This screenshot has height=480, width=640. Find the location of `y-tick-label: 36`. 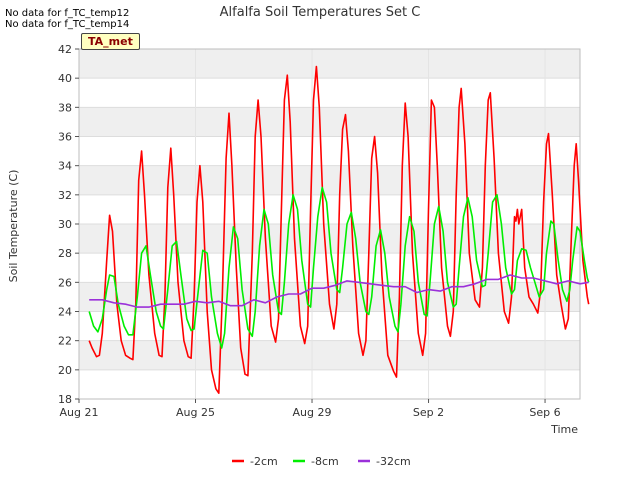

y-tick-label: 36 is located at coordinates (65, 137).